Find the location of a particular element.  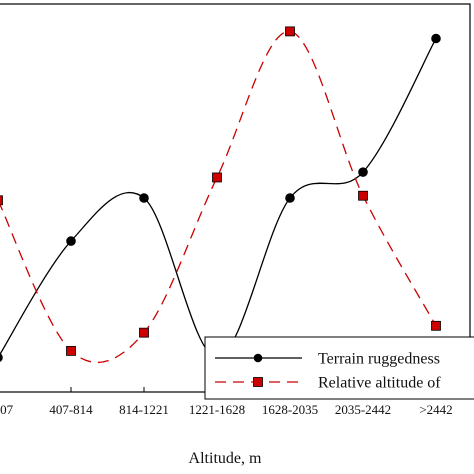

x-tick-label-2: 814-1221 is located at coordinates (144, 409).